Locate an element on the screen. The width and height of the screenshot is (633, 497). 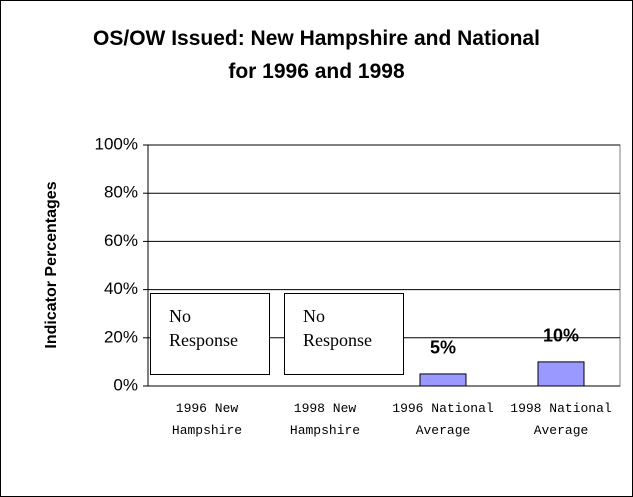
x-tick-label: 1996 New Hampshire is located at coordinates (207, 419).